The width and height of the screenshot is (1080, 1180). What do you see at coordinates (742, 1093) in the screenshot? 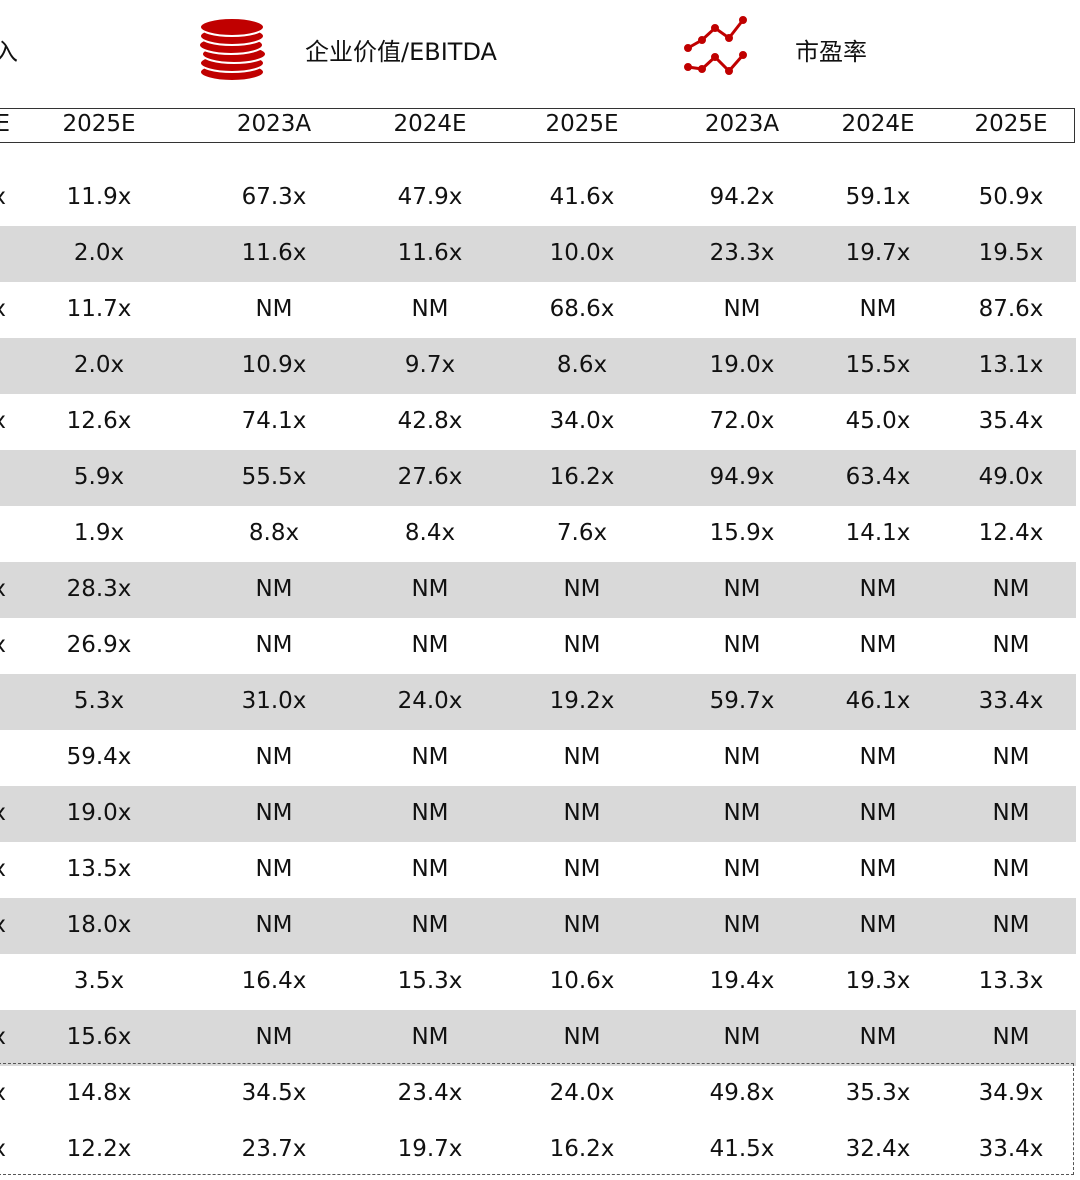
I see `table-cell: 49.8x` at bounding box center [742, 1093].